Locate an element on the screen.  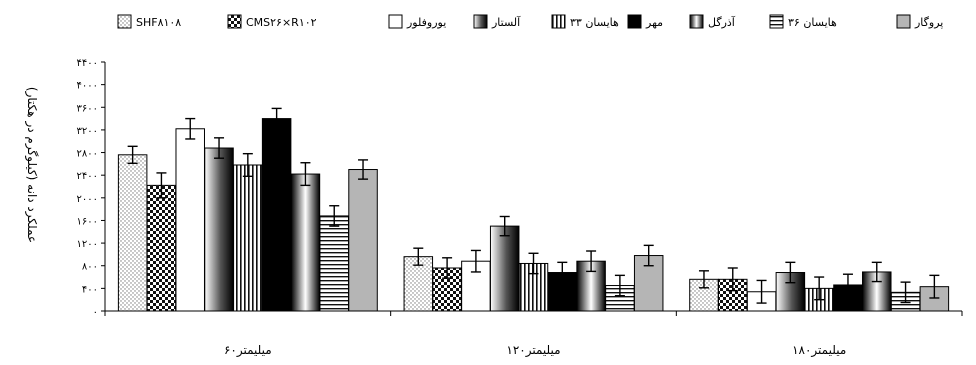
legend-label: مهر is located at coordinates (654, 22).